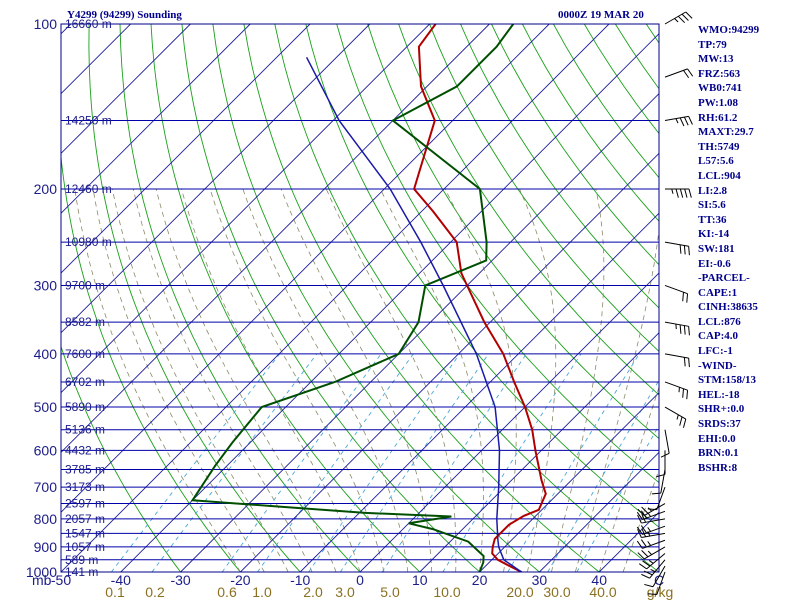  What do you see at coordinates (240, 580) in the screenshot?
I see `temperature-tick-label: -20` at bounding box center [240, 580].